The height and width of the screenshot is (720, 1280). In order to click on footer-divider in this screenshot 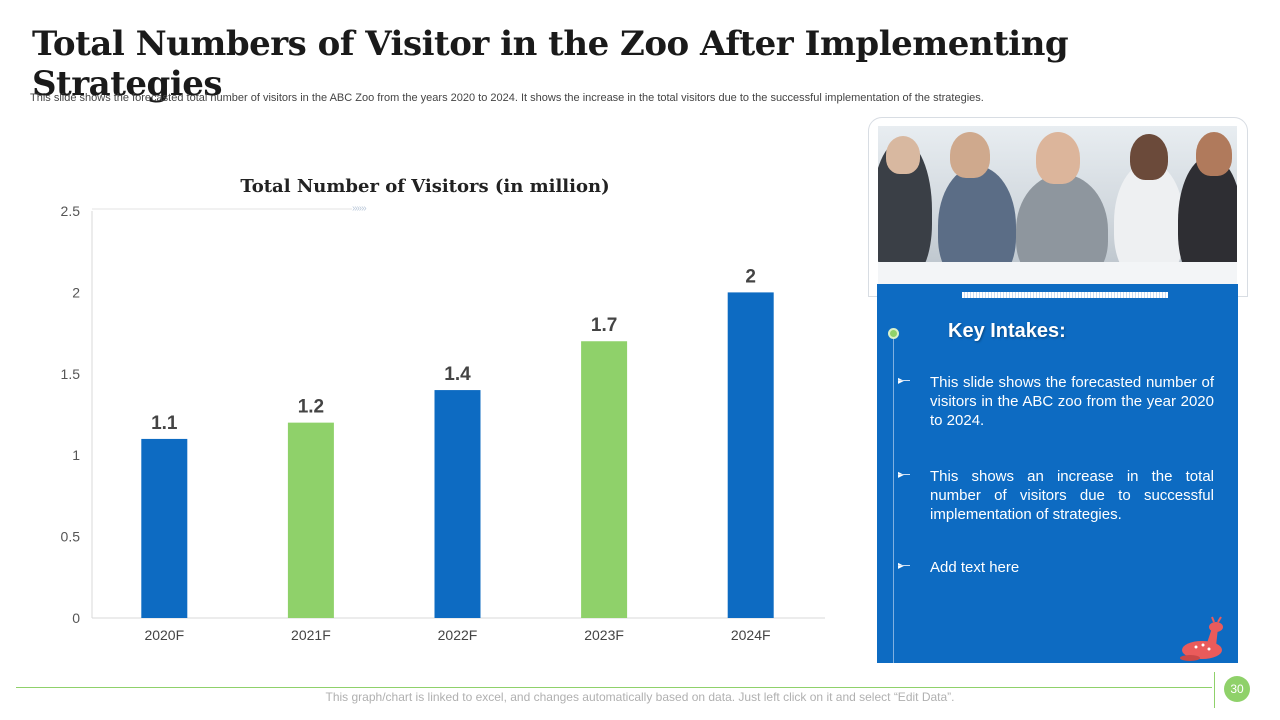, I will do `click(614, 687)`.